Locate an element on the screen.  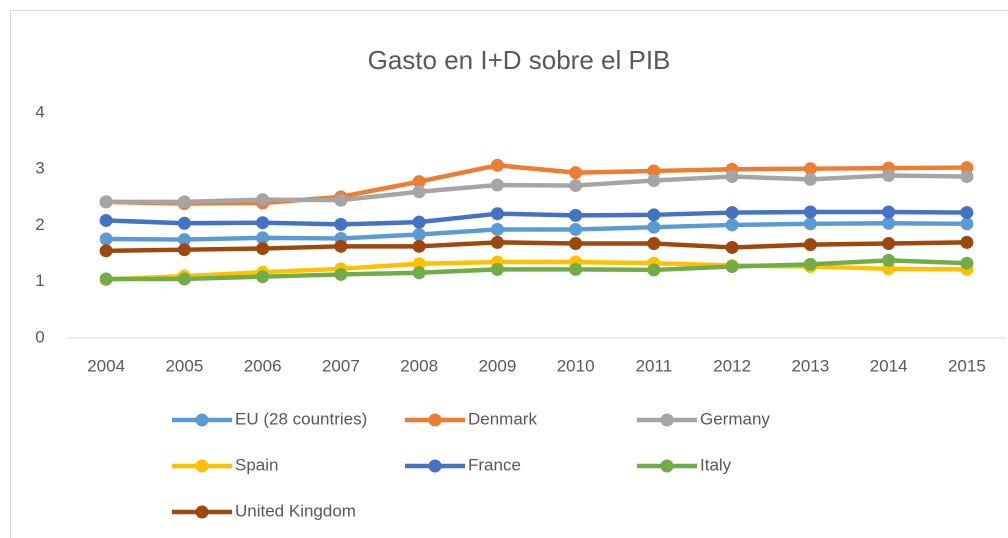
legend-label: EU (28 countries) is located at coordinates (301, 418).